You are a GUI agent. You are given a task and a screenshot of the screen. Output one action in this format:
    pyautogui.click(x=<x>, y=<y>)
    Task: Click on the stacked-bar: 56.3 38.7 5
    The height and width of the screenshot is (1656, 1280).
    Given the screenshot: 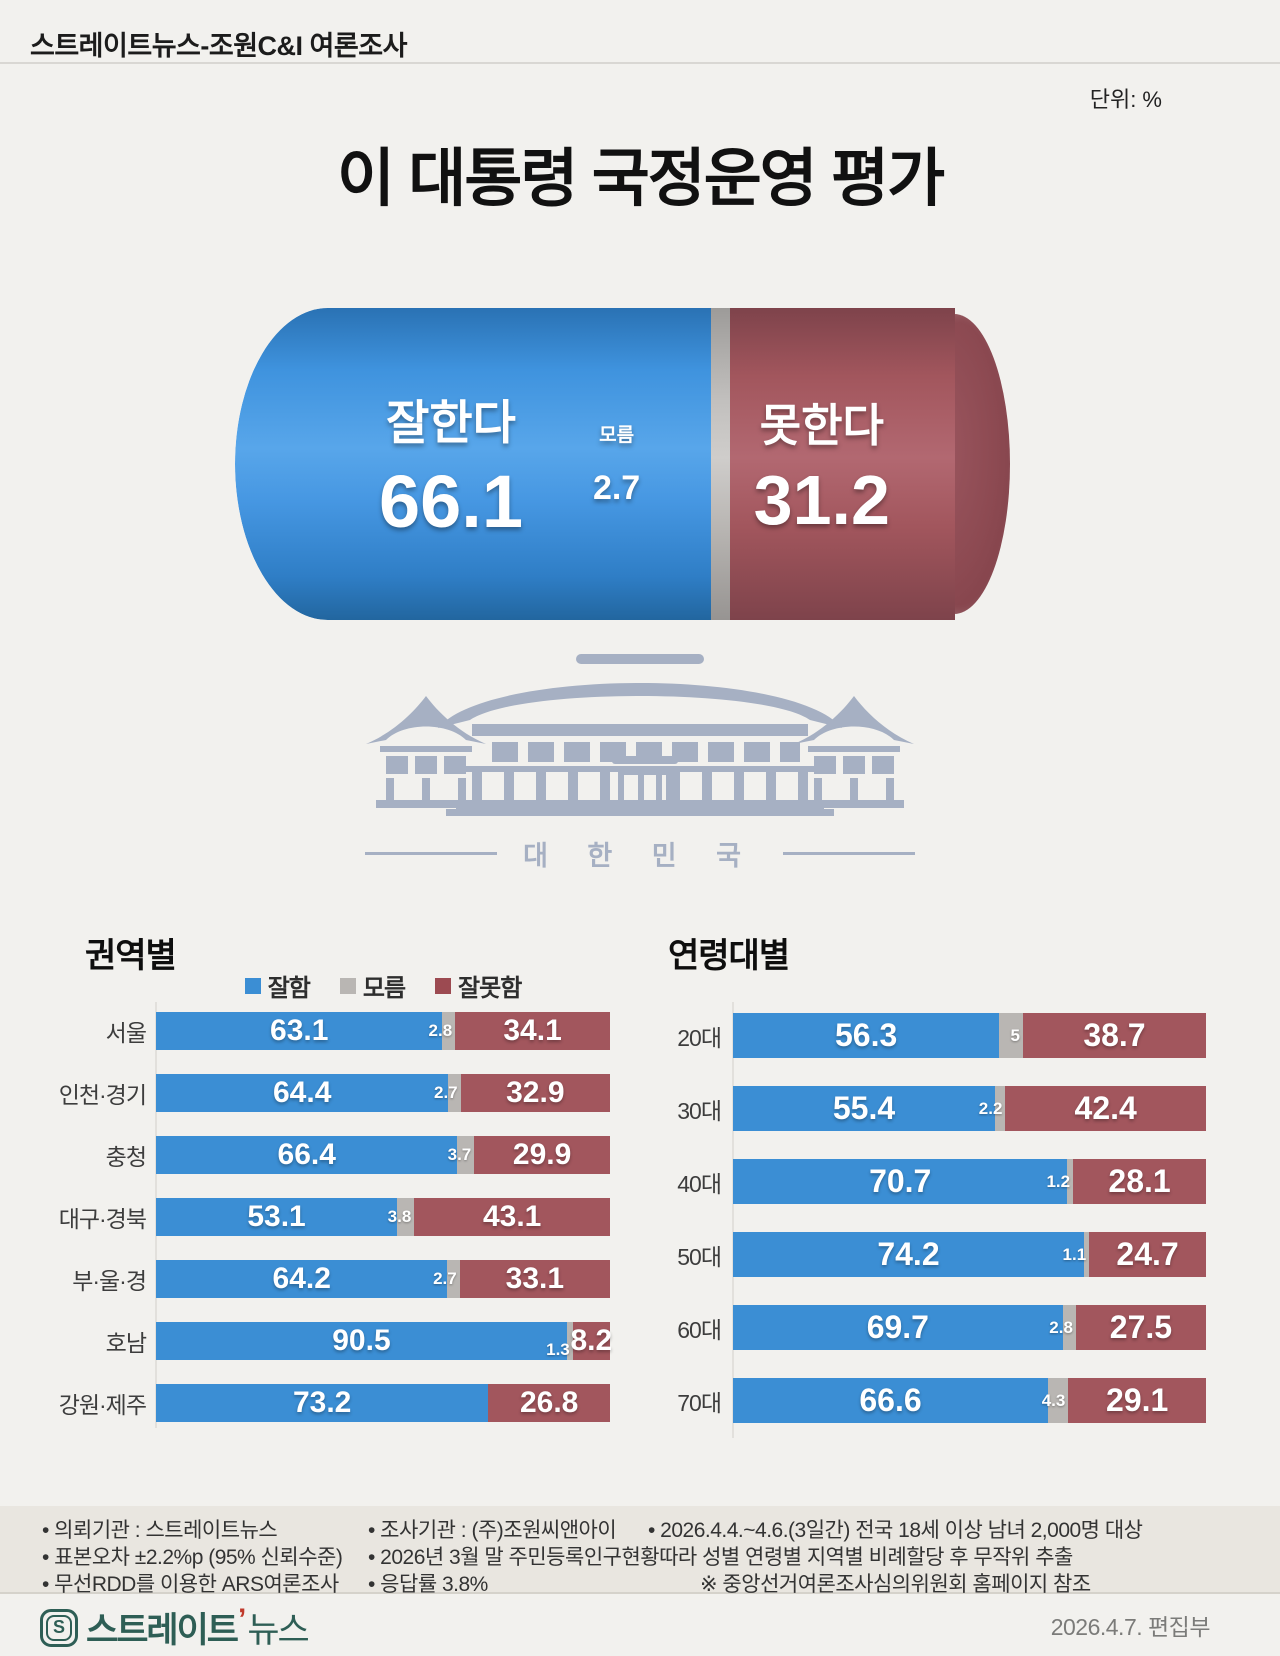 What is the action you would take?
    pyautogui.click(x=969, y=1035)
    